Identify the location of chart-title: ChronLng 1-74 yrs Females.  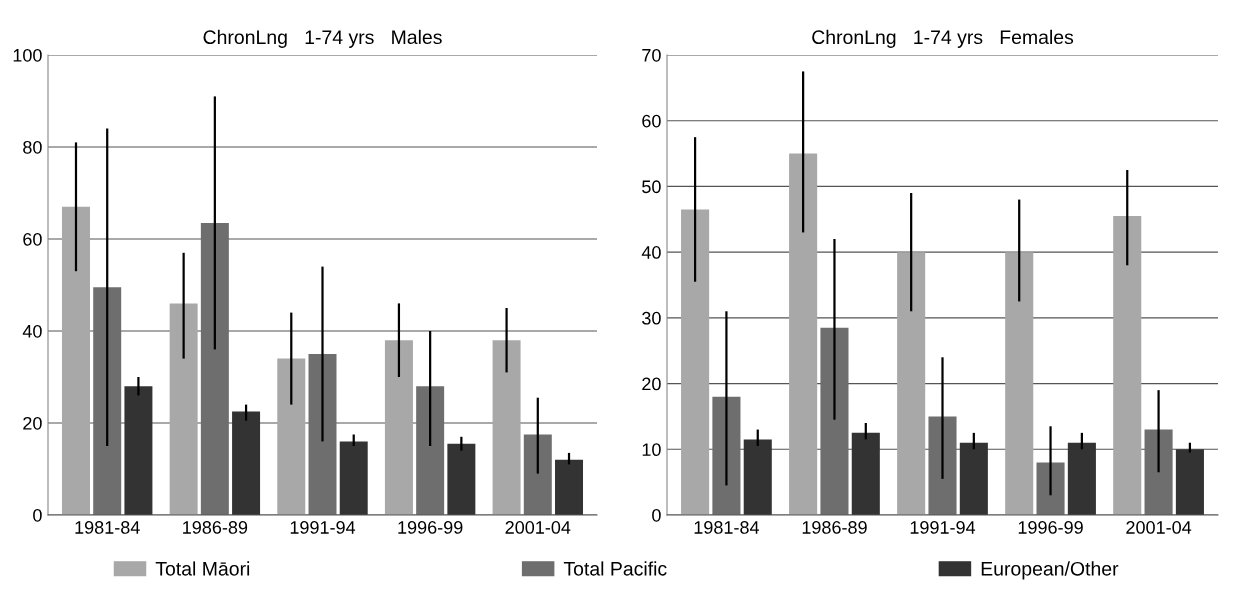
(943, 38).